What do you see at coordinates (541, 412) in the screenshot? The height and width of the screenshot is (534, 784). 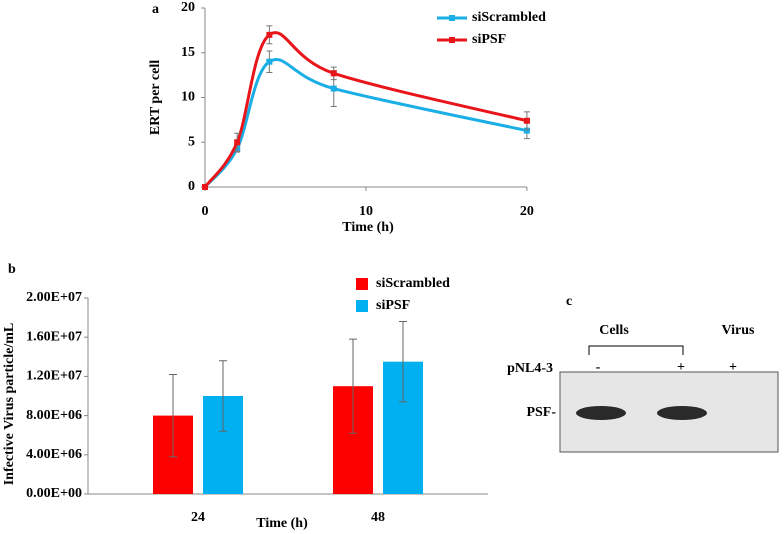 I see `band-label: PSF-` at bounding box center [541, 412].